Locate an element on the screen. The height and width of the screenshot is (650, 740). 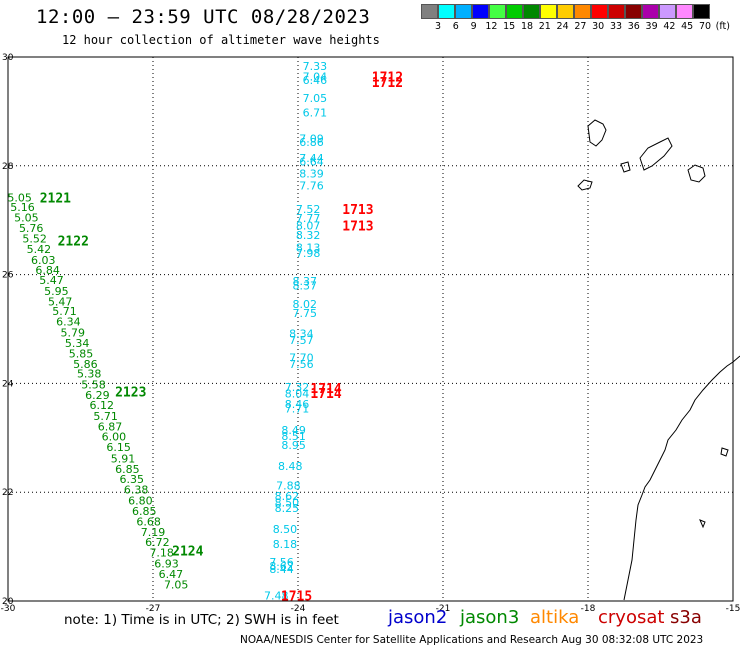
island-lanzarote is located at coordinates (597, 133).